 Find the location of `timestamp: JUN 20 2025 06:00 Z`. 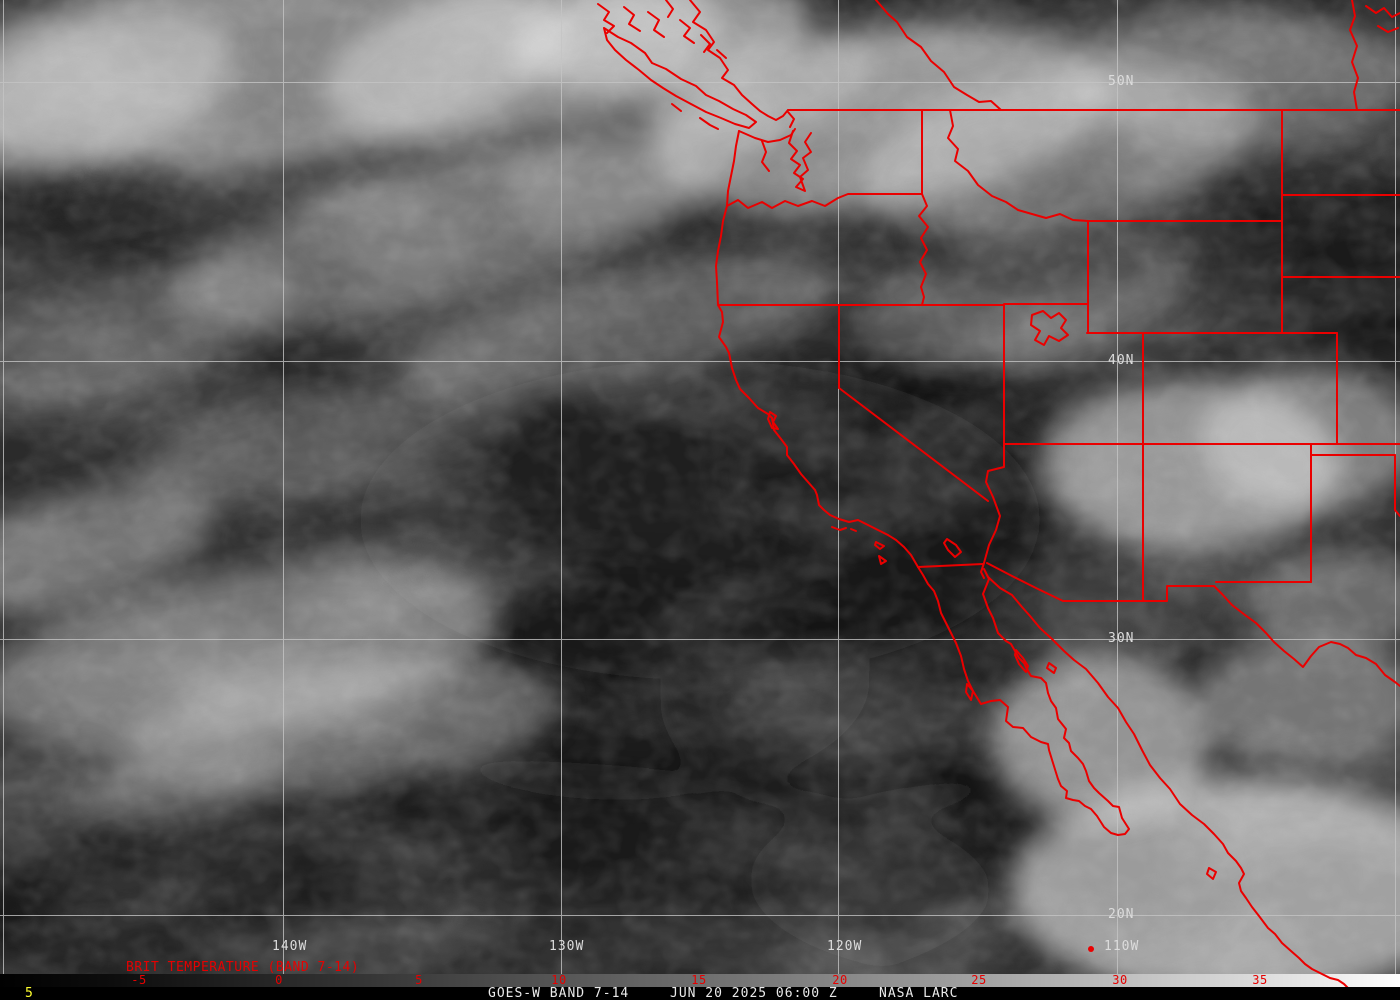

timestamp: JUN 20 2025 06:00 Z is located at coordinates (754, 993).